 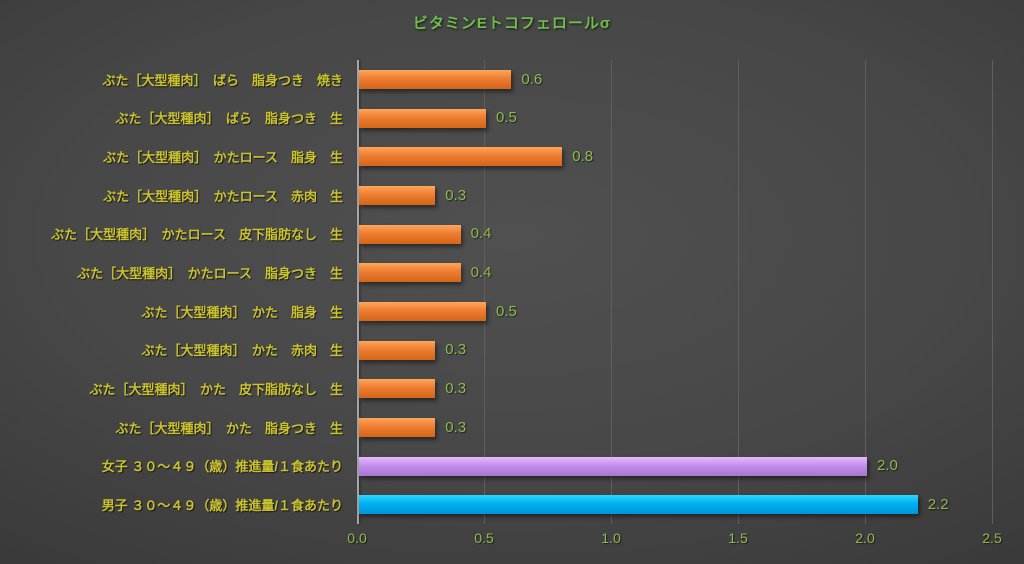 What do you see at coordinates (484, 538) in the screenshot?
I see `x-tick-label: 0.5` at bounding box center [484, 538].